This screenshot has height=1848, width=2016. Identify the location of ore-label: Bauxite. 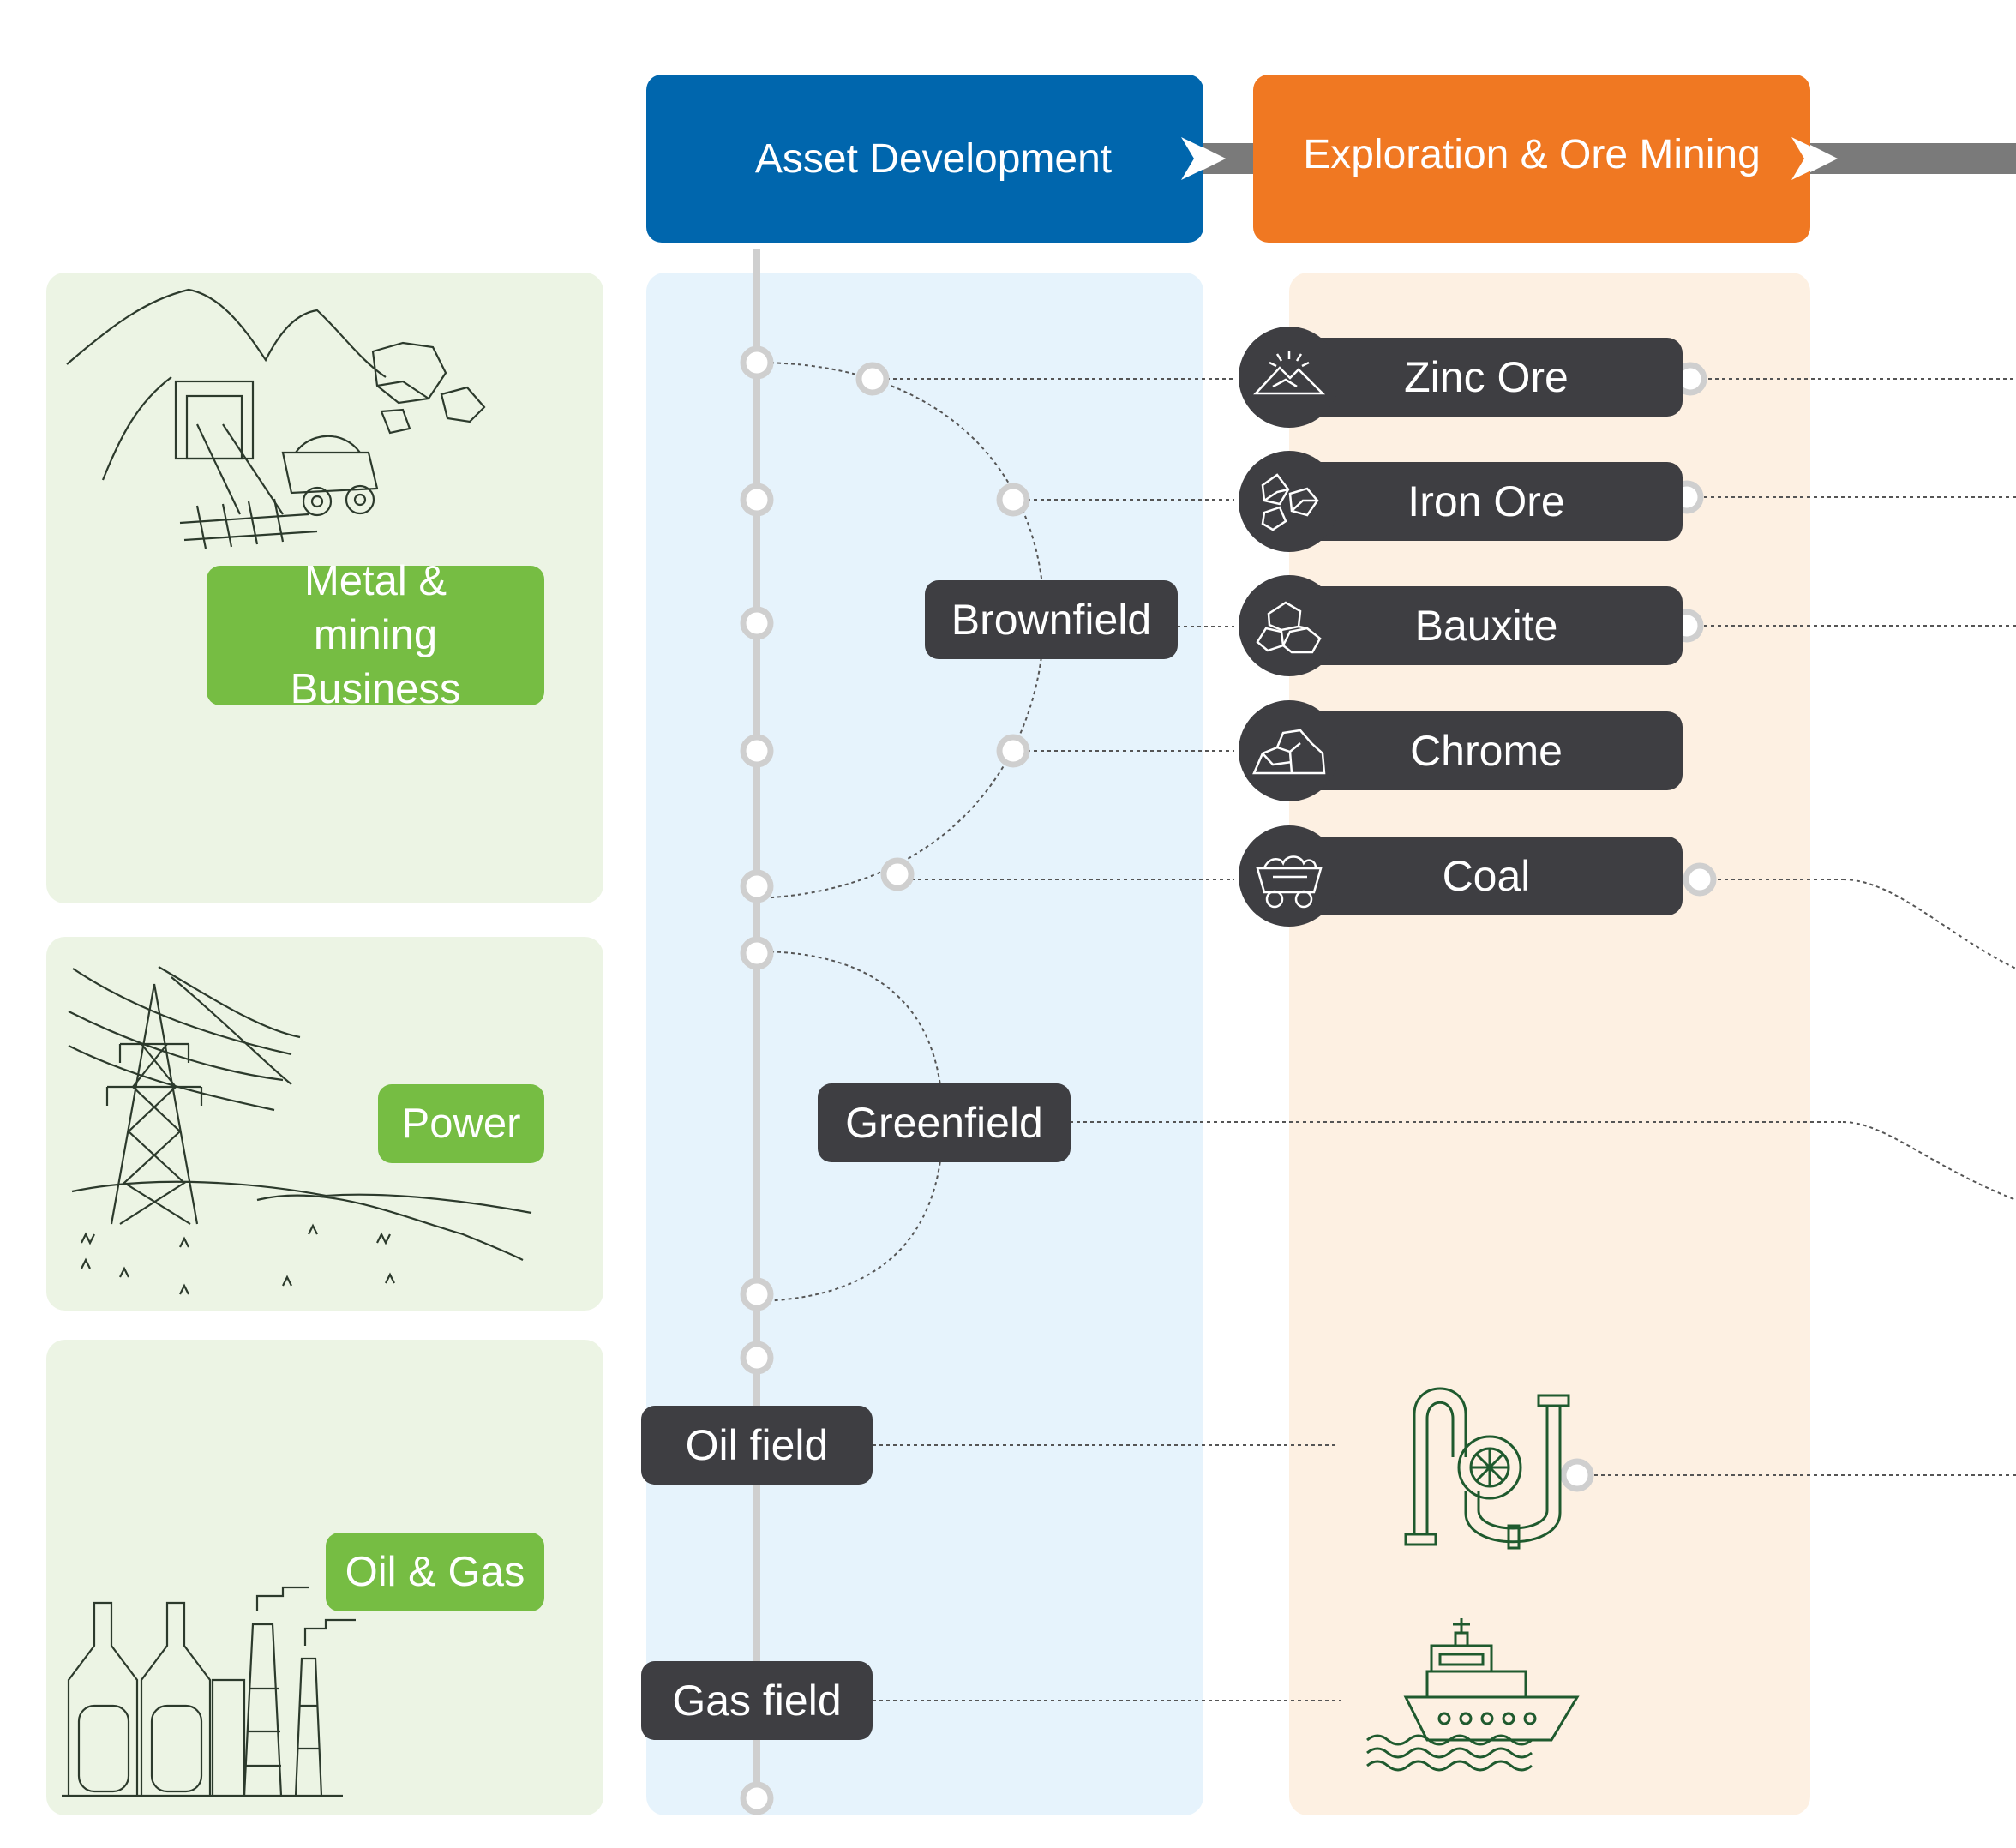
(1486, 626).